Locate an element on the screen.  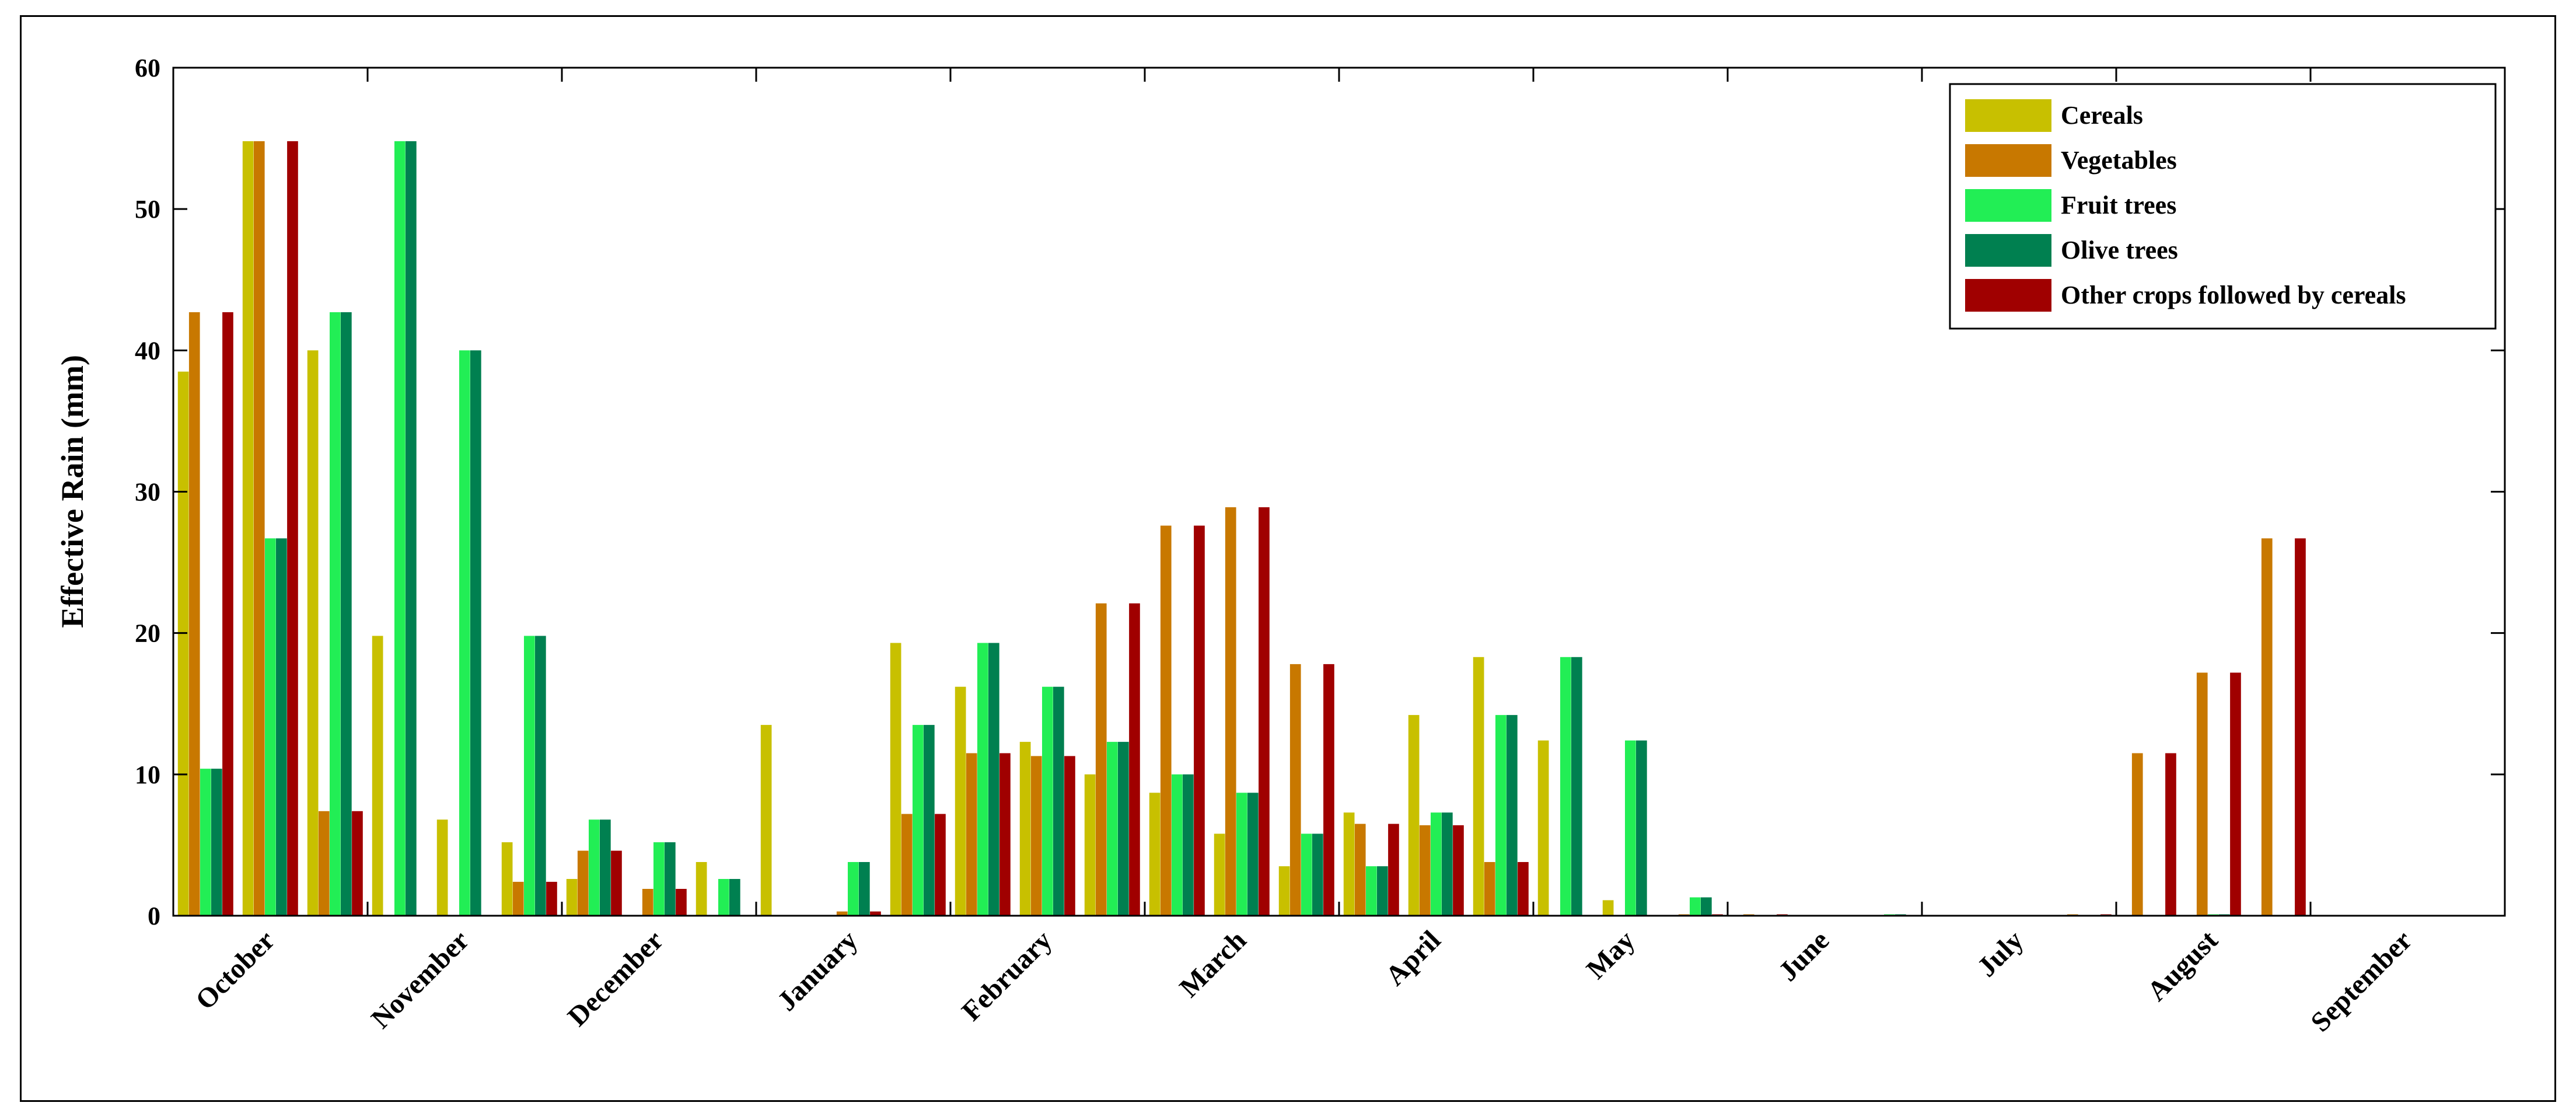
month-label: November is located at coordinates (420, 979).